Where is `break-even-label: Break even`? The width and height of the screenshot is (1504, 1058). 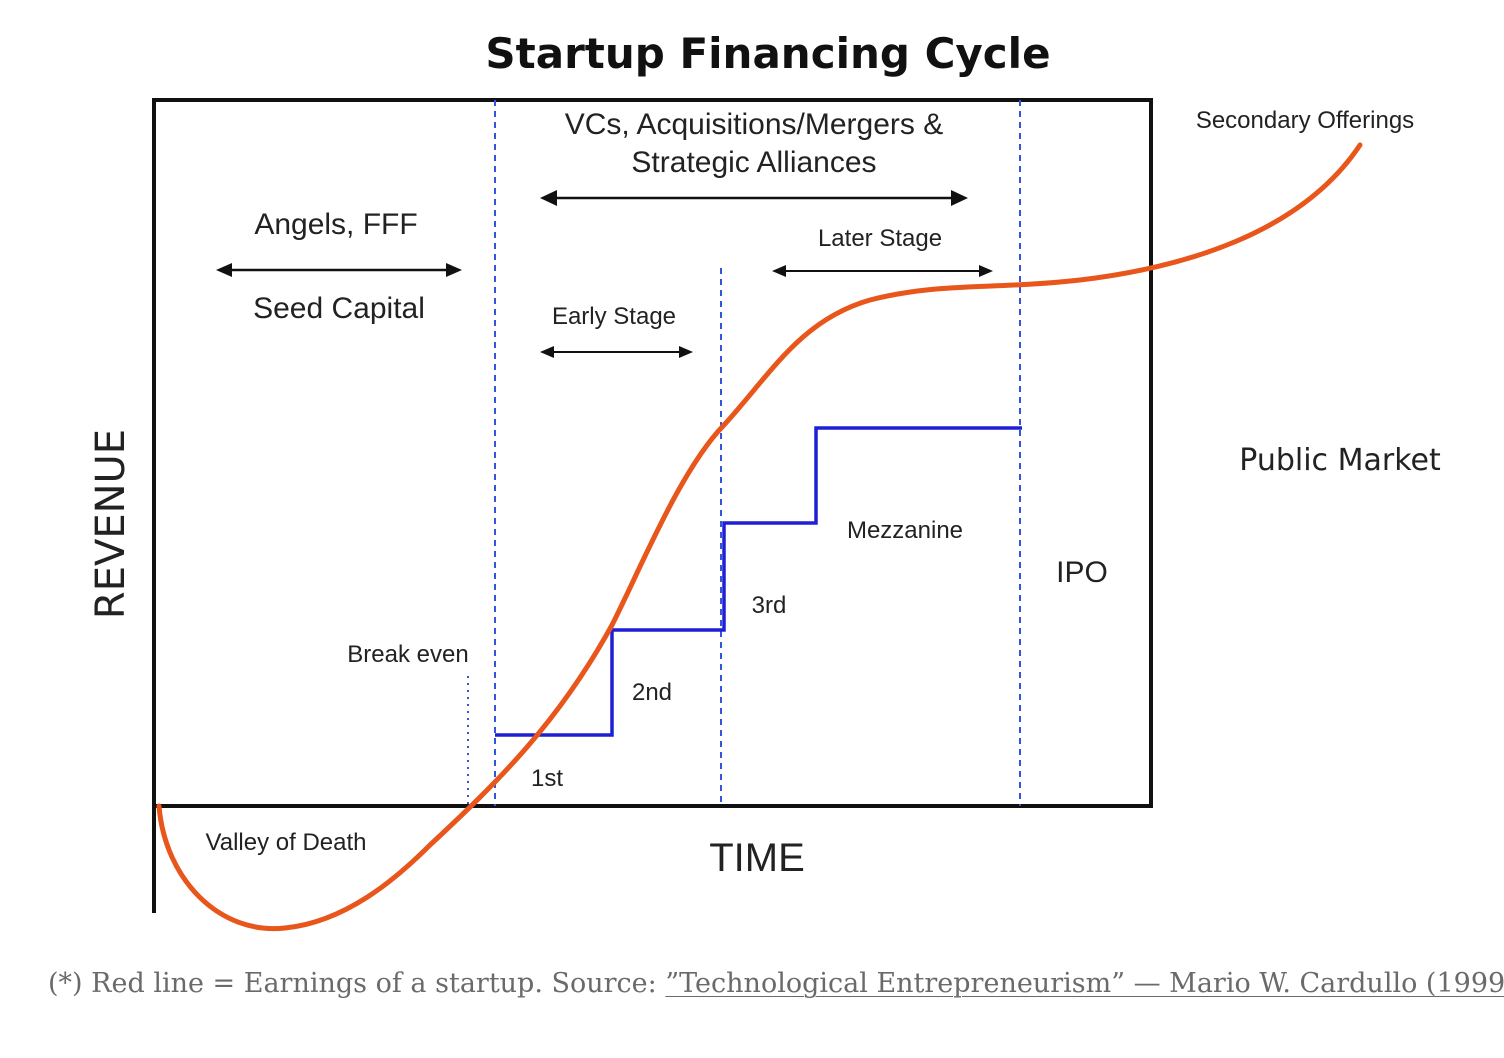 break-even-label: Break even is located at coordinates (407, 654).